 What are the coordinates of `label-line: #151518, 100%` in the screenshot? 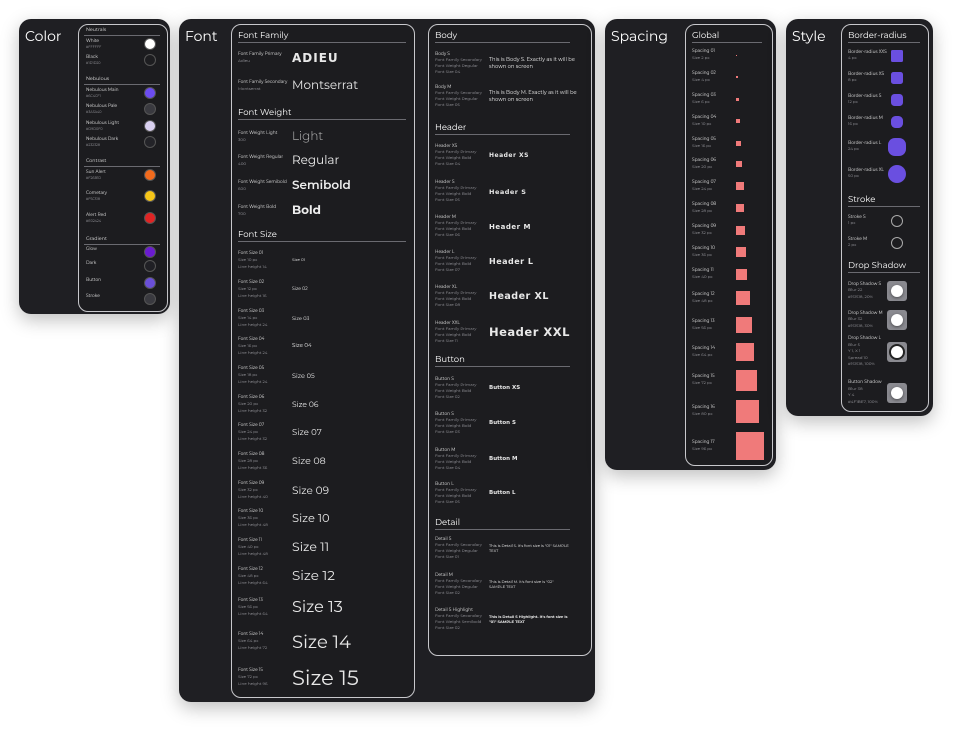 It's located at (861, 364).